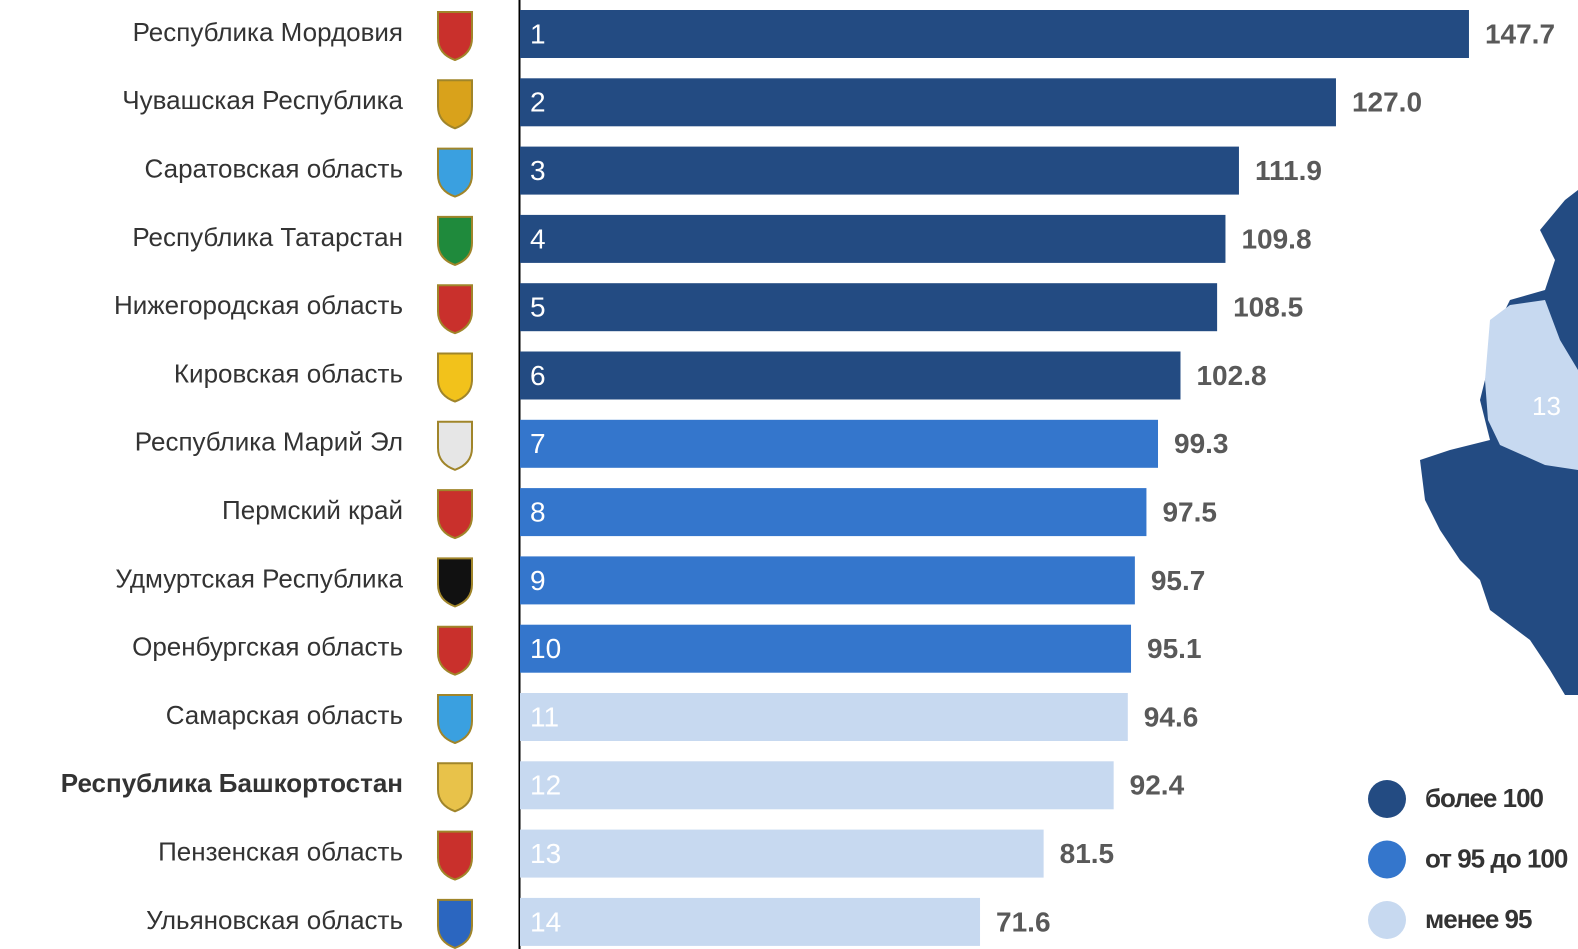 The height and width of the screenshot is (949, 1578). What do you see at coordinates (544, 716) in the screenshot?
I see `rank-label: 11` at bounding box center [544, 716].